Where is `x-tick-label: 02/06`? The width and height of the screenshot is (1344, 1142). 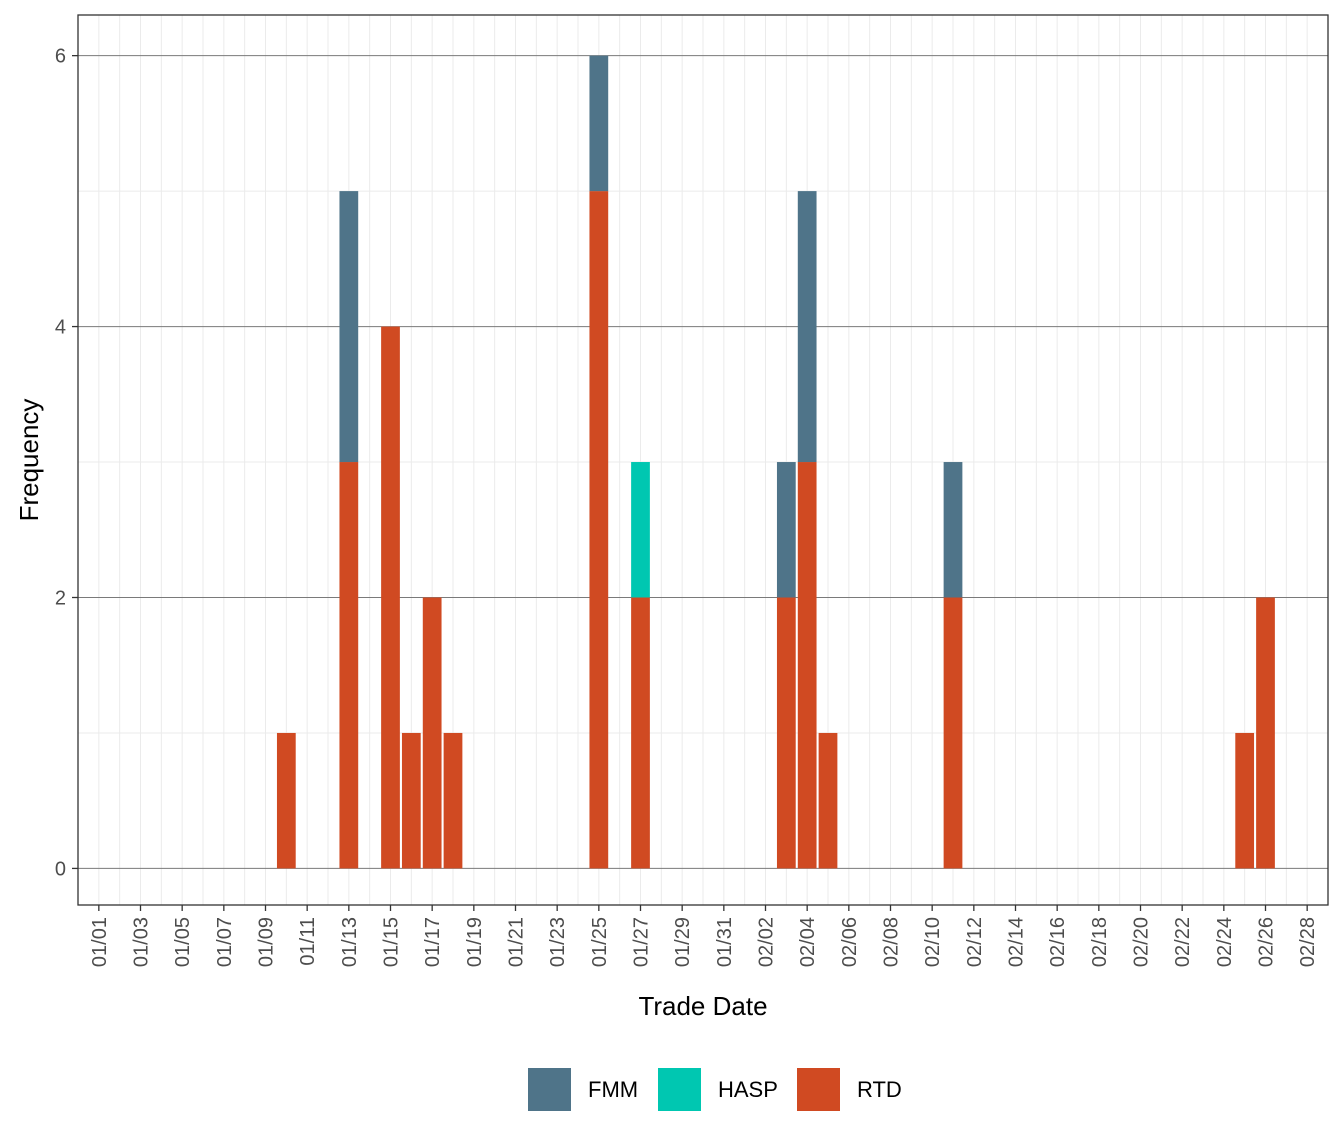 x-tick-label: 02/06 is located at coordinates (850, 942).